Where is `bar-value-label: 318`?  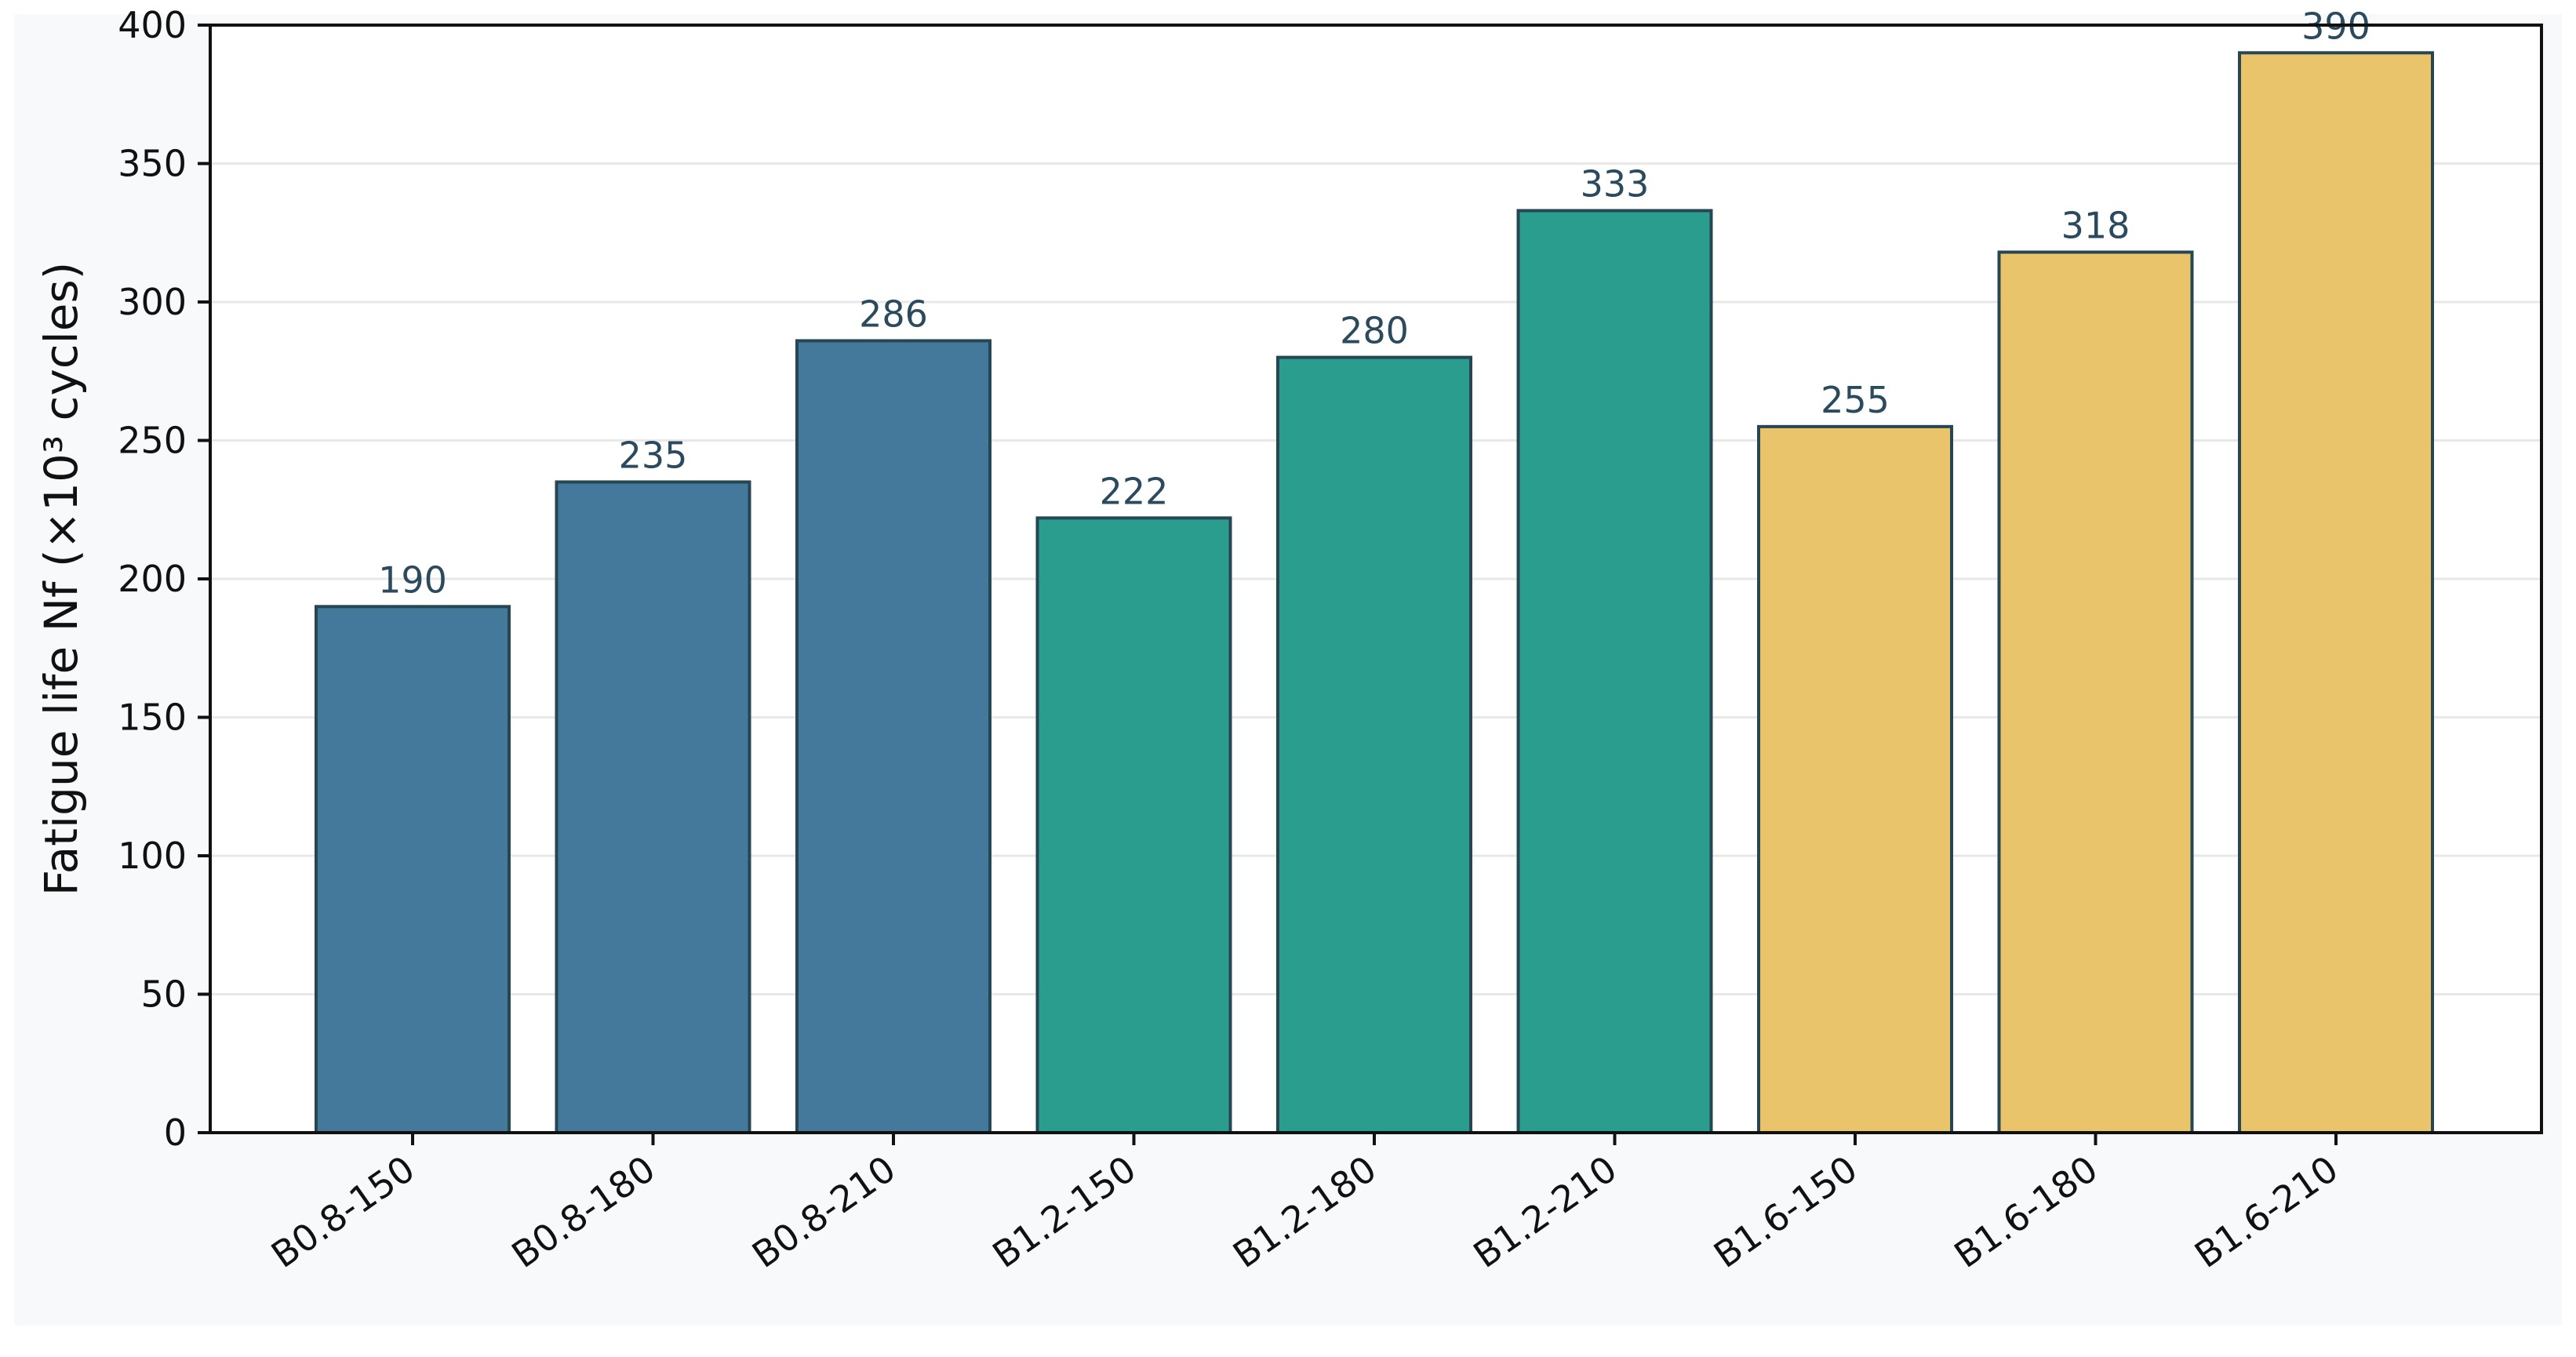
bar-value-label: 318 is located at coordinates (2095, 225).